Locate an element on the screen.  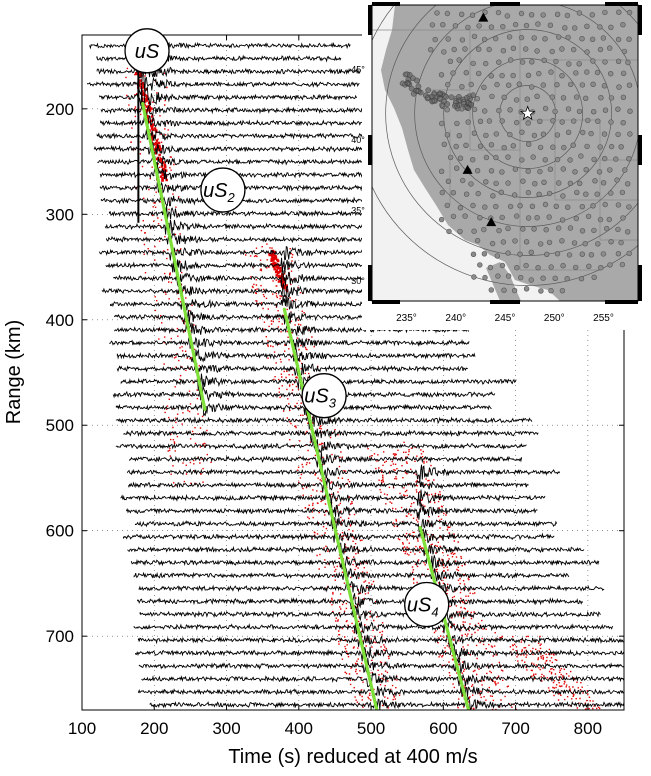
station-dots is located at coordinates (530, 151).